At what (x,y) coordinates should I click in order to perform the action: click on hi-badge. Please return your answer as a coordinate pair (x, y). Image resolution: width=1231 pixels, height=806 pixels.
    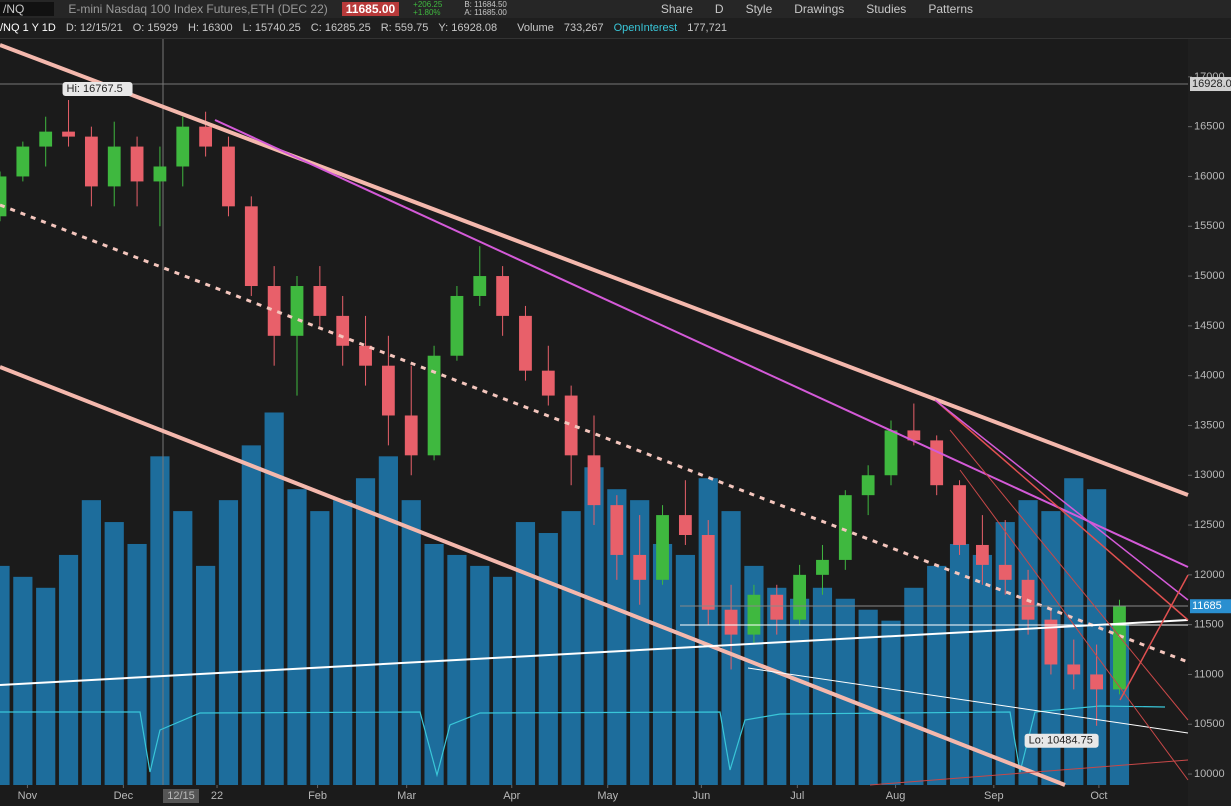
    Looking at the image, I should click on (97, 89).